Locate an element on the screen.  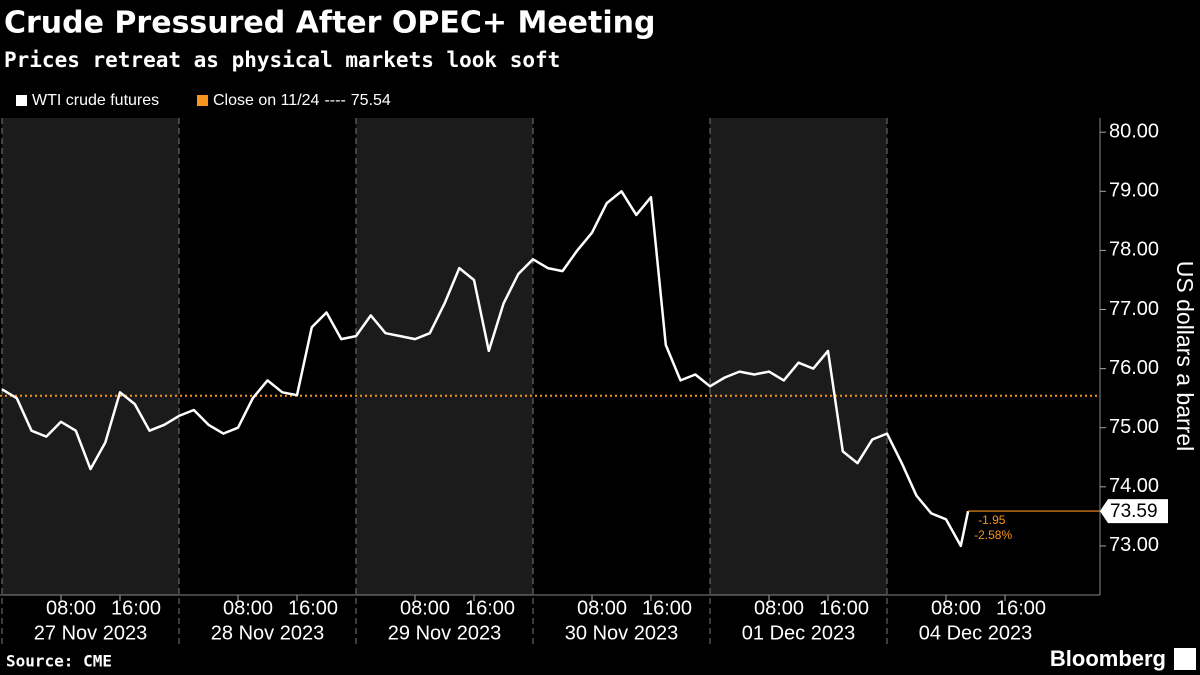
chart-title: Crude Pressured After OPEC+ Meeting is located at coordinates (329, 23).